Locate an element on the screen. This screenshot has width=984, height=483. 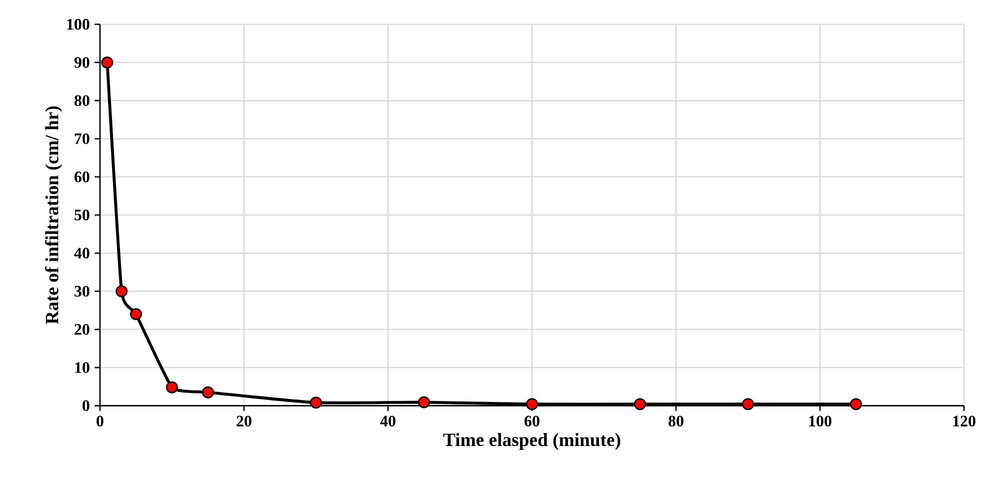
x-tick-label: 80 is located at coordinates (676, 421).